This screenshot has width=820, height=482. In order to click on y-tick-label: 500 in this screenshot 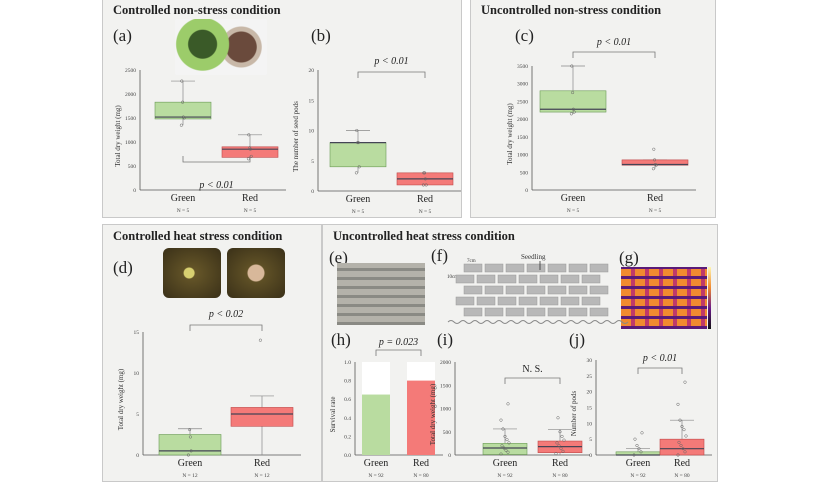, I will do `click(524, 173)`.